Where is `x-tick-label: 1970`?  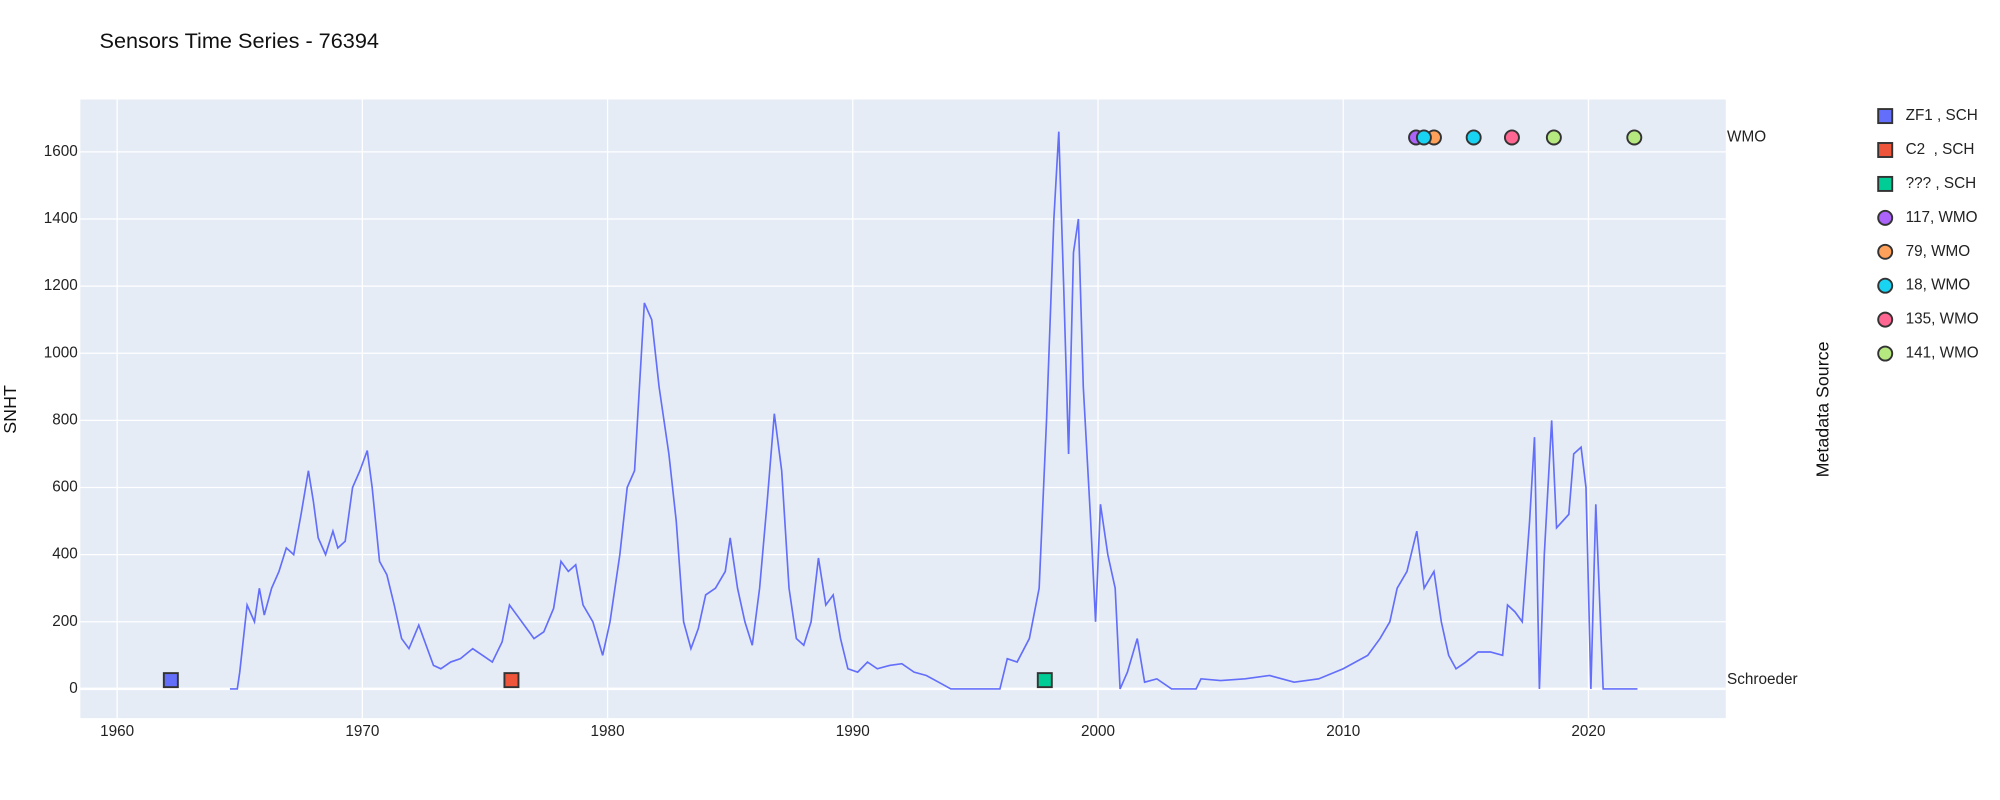 x-tick-label: 1970 is located at coordinates (362, 731).